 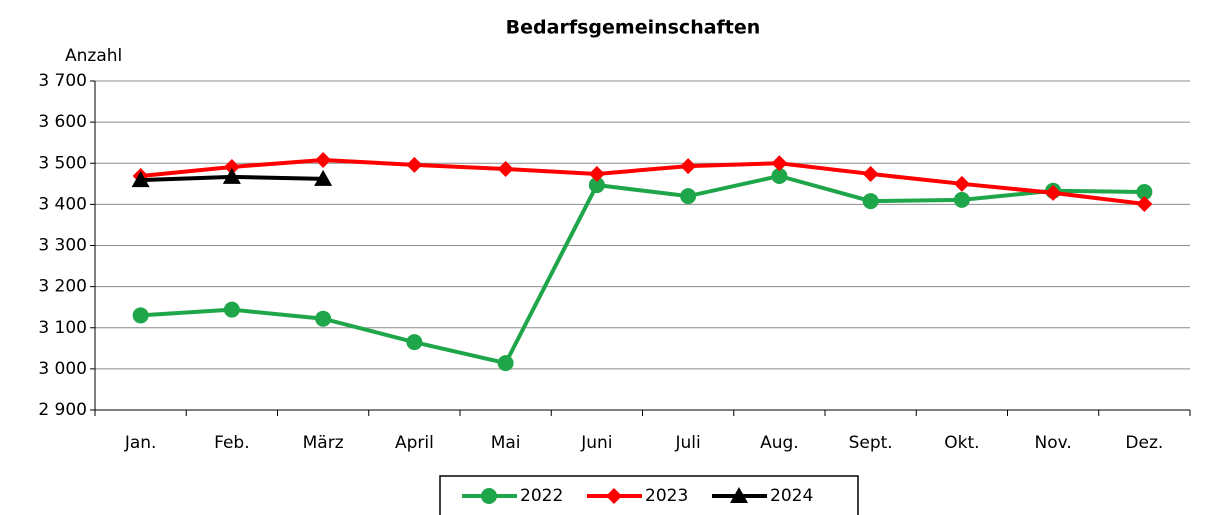 What do you see at coordinates (62, 369) in the screenshot?
I see `y-tick-label: 3 000` at bounding box center [62, 369].